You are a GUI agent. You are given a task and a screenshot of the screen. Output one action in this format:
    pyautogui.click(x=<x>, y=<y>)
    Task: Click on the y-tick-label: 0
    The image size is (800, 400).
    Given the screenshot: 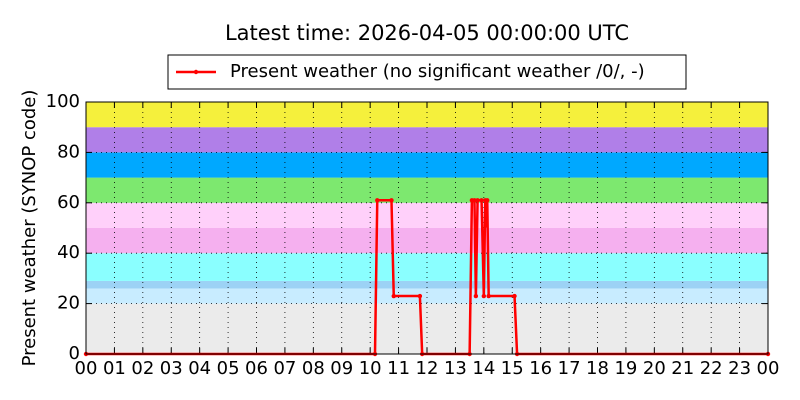 What is the action you would take?
    pyautogui.click(x=74, y=353)
    